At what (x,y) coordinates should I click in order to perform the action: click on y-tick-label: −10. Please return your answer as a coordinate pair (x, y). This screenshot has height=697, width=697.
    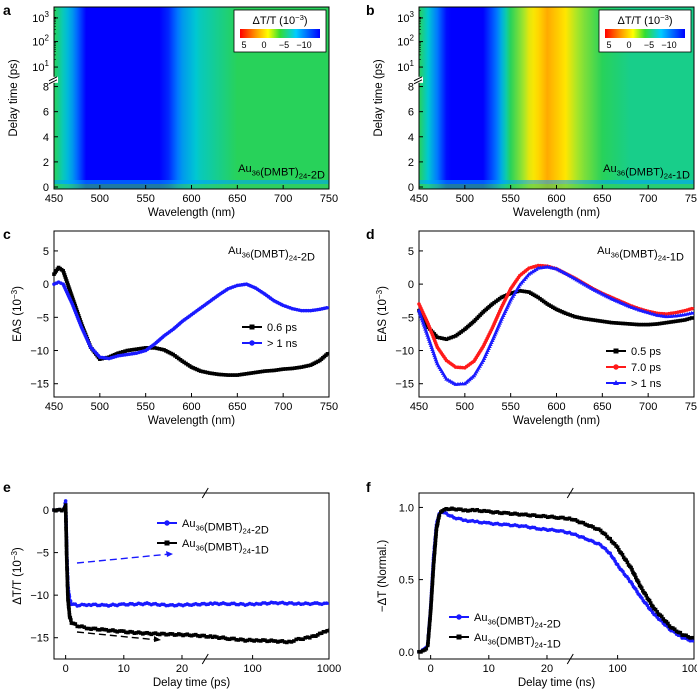
    Looking at the image, I should click on (404, 352).